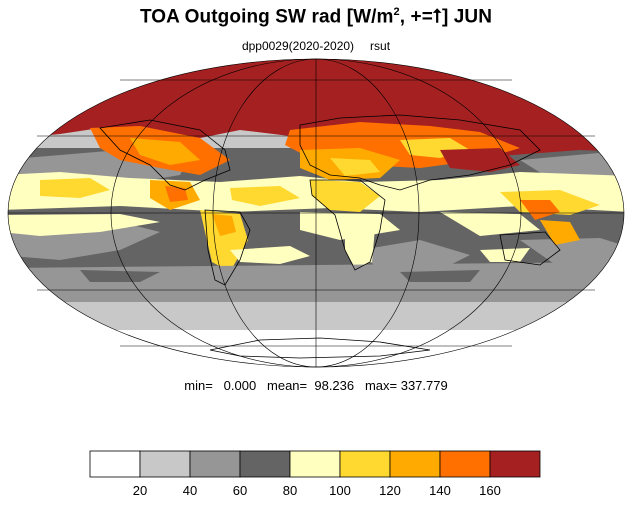  I want to click on colorbar-tick-label: 40, so click(190, 490).